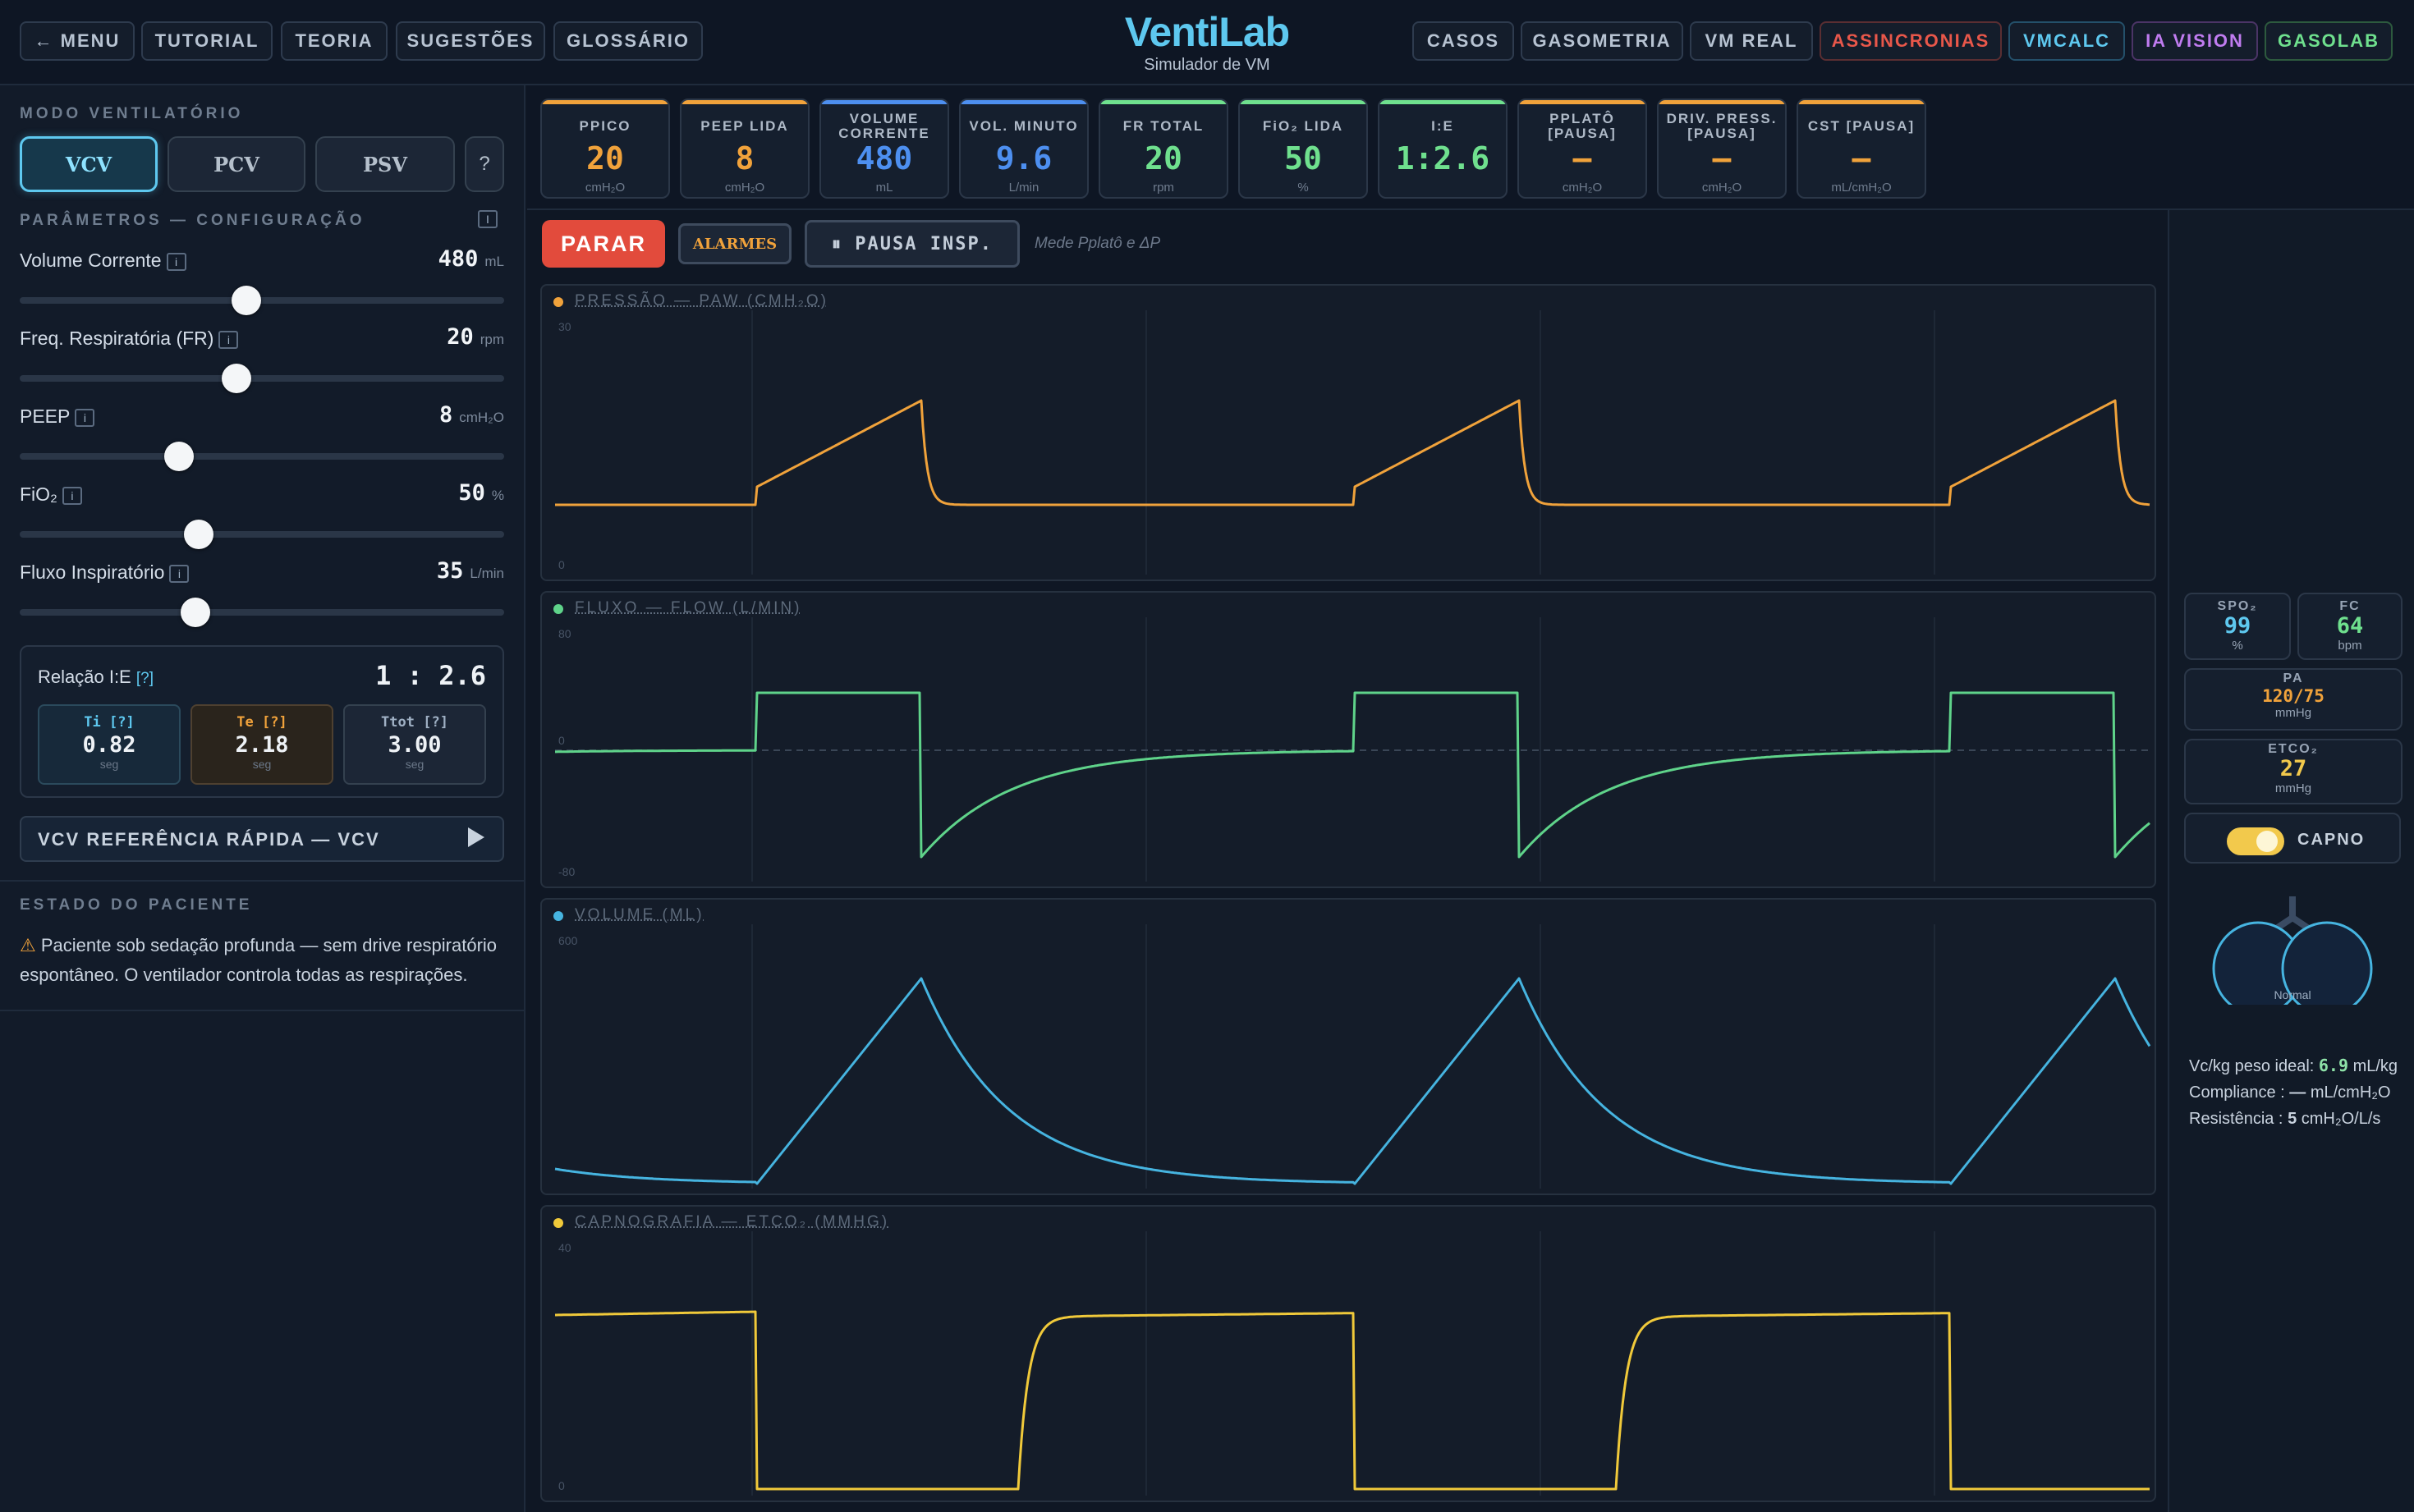 The image size is (2414, 1512). What do you see at coordinates (471, 41) in the screenshot?
I see `sugestoes-button: SUGESTÕES` at bounding box center [471, 41].